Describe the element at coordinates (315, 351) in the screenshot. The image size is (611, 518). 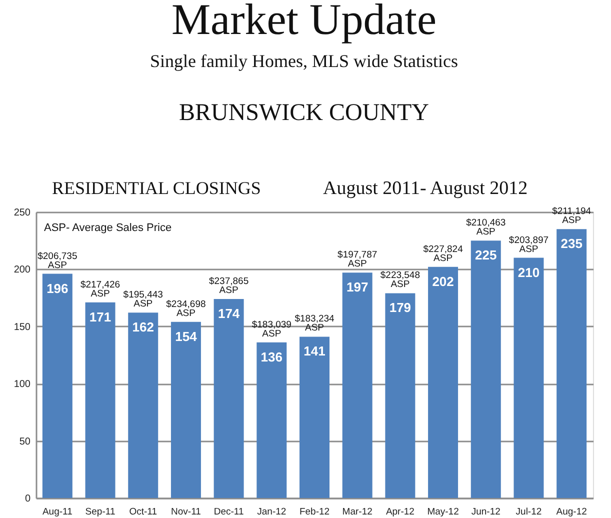
I see `data-label: 141` at that location.